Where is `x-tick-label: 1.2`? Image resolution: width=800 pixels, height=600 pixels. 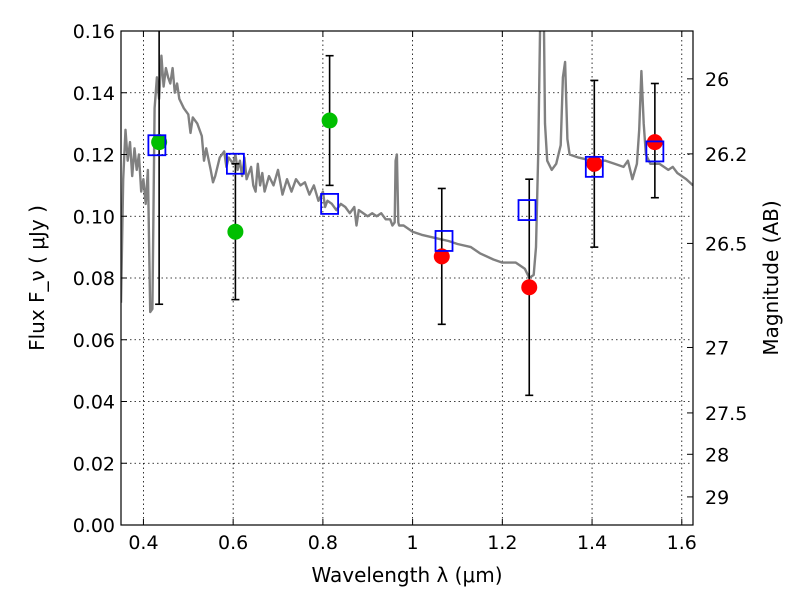
x-tick-label: 1.2 is located at coordinates (502, 543).